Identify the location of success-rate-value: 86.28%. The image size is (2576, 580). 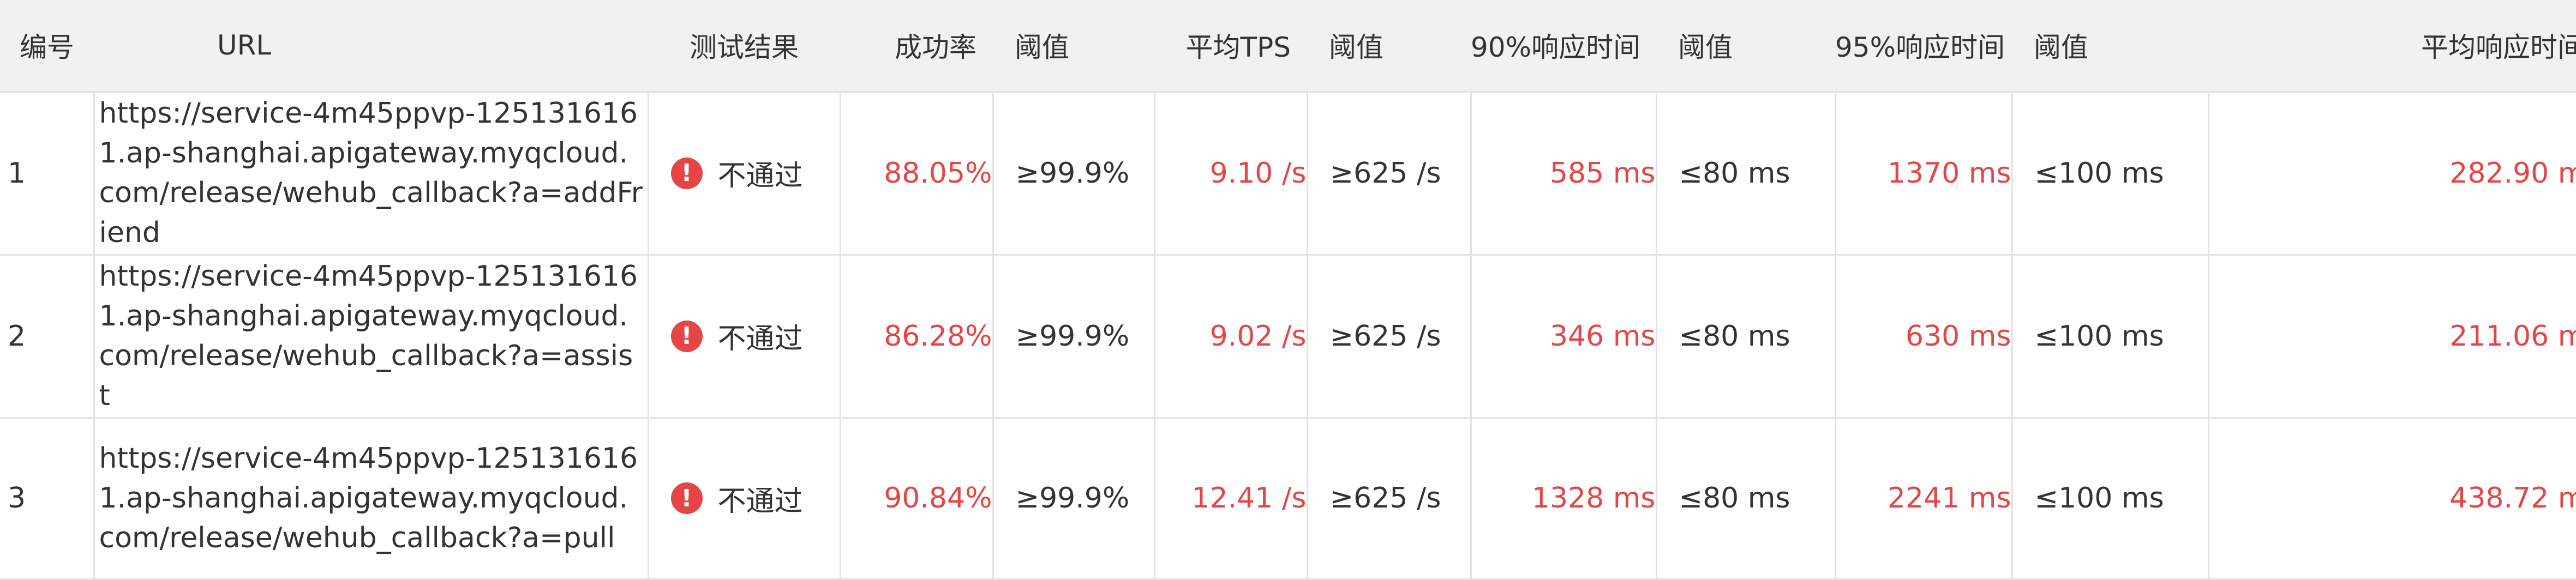
(938, 336).